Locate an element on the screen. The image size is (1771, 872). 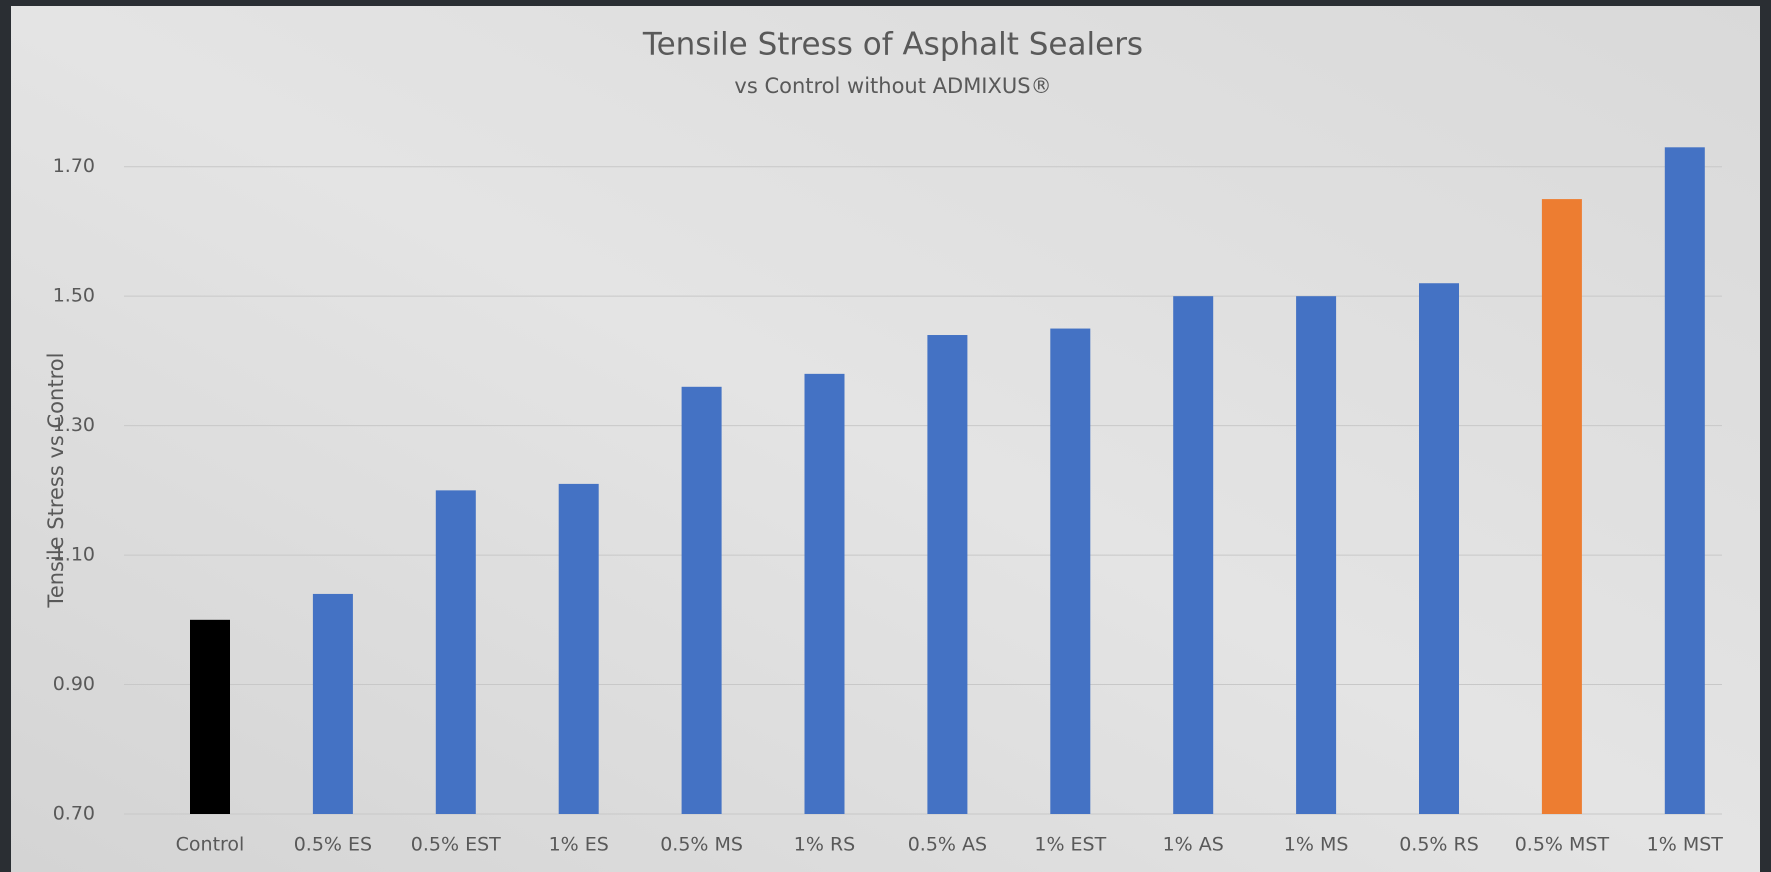
x-tick-label: 1% MS is located at coordinates (1316, 845).